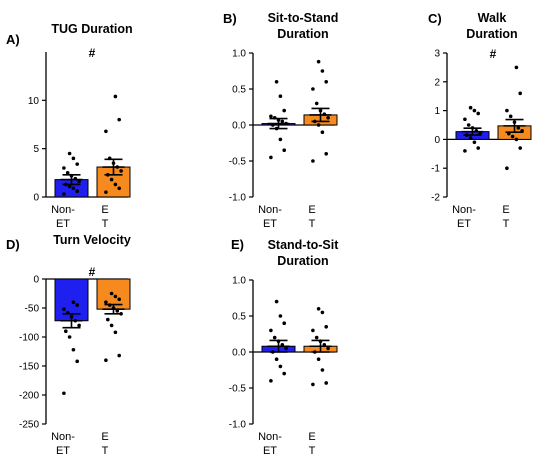  I want to click on y-tick-label: 3, so click(437, 54).